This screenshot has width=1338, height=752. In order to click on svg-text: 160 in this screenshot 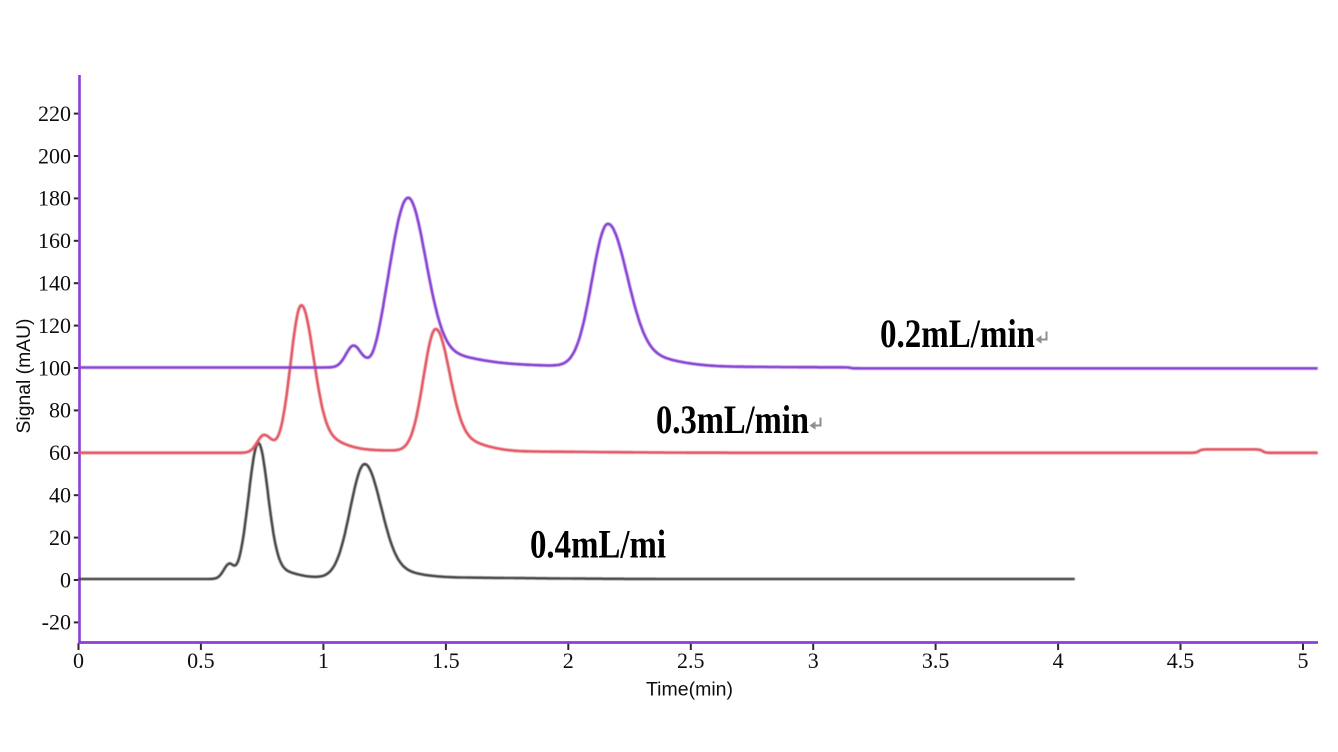, I will do `click(54, 240)`.